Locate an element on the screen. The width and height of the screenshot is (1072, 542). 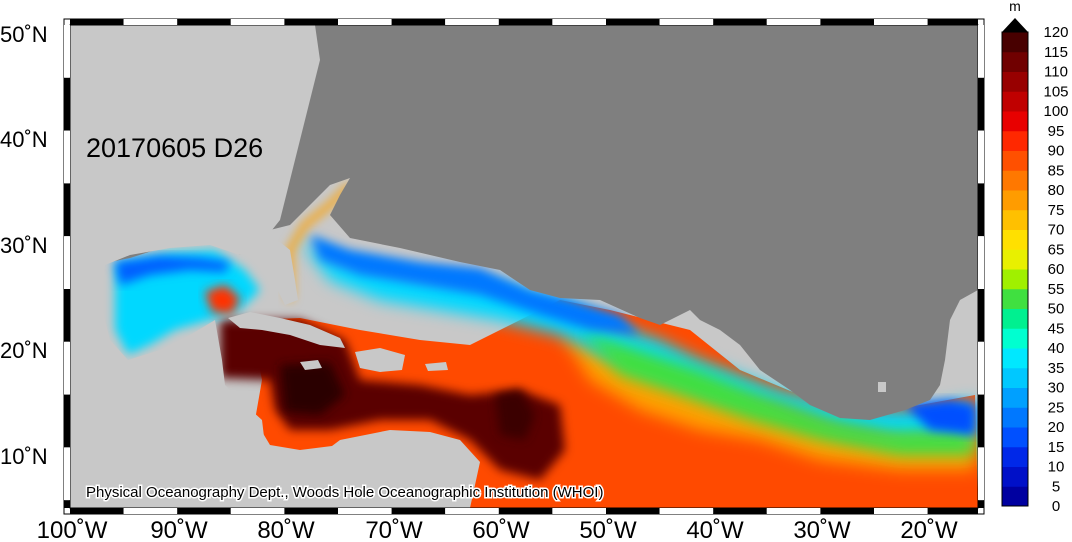
lat-label: 20˚N is located at coordinates (24, 350).